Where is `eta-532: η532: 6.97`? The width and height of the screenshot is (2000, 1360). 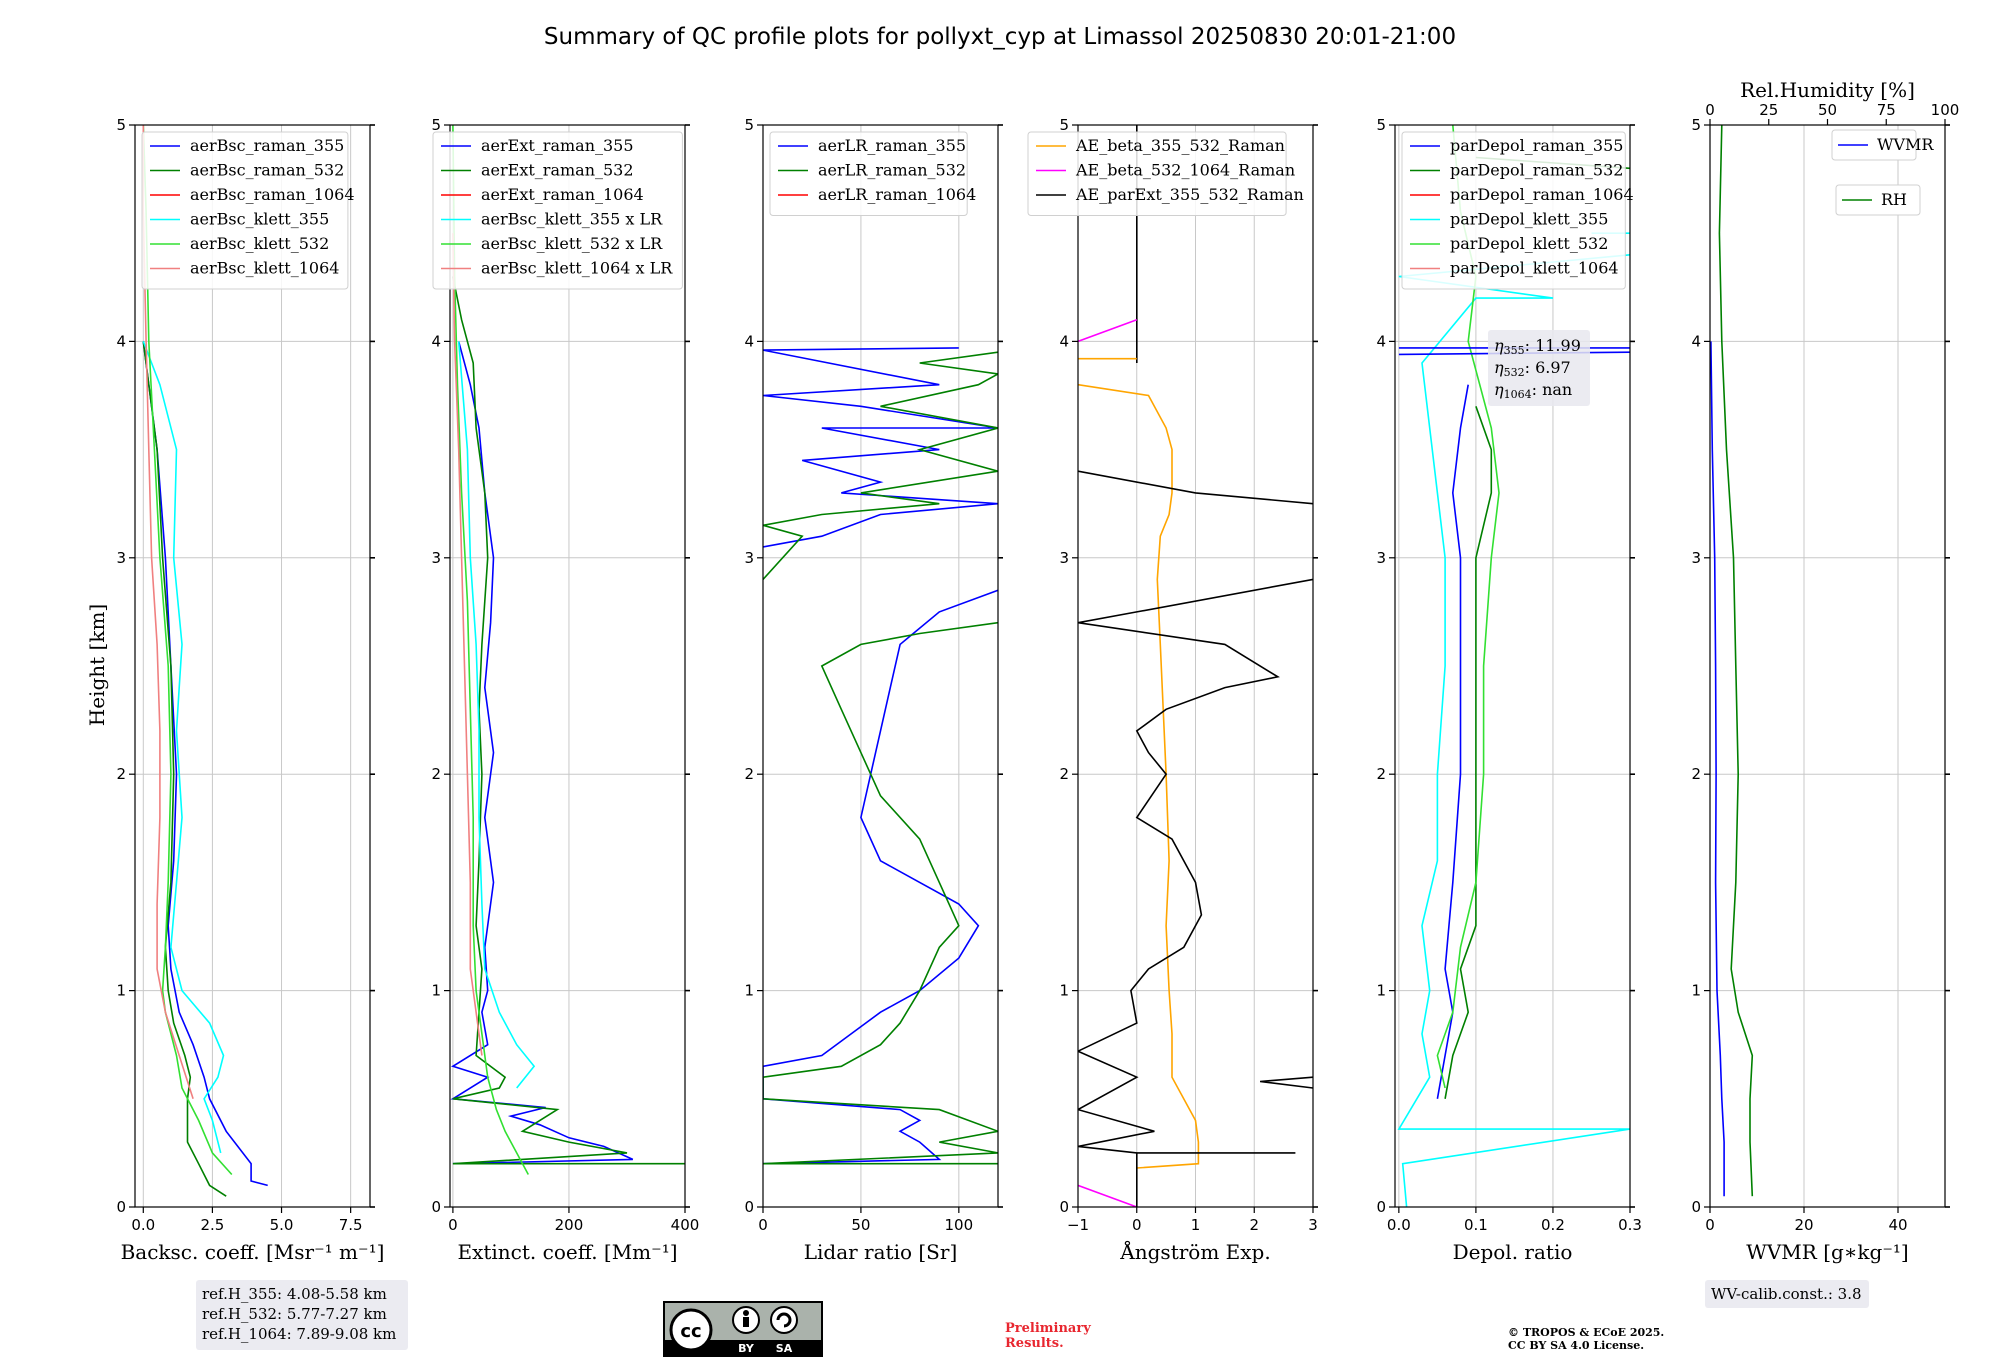
eta-532: η532: 6.97 is located at coordinates (1532, 368).